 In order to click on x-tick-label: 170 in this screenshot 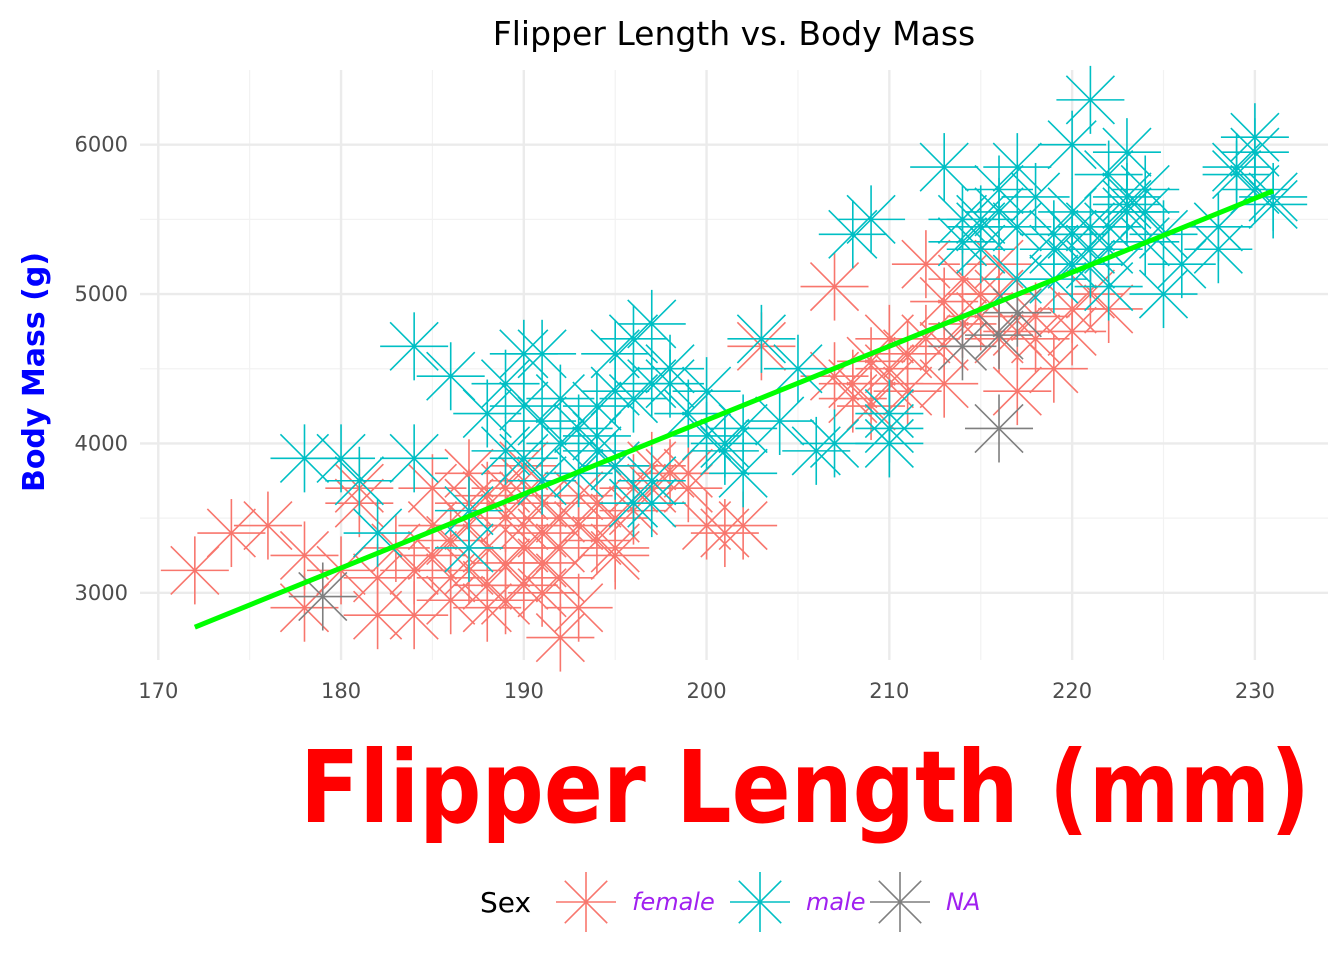, I will do `click(158, 691)`.